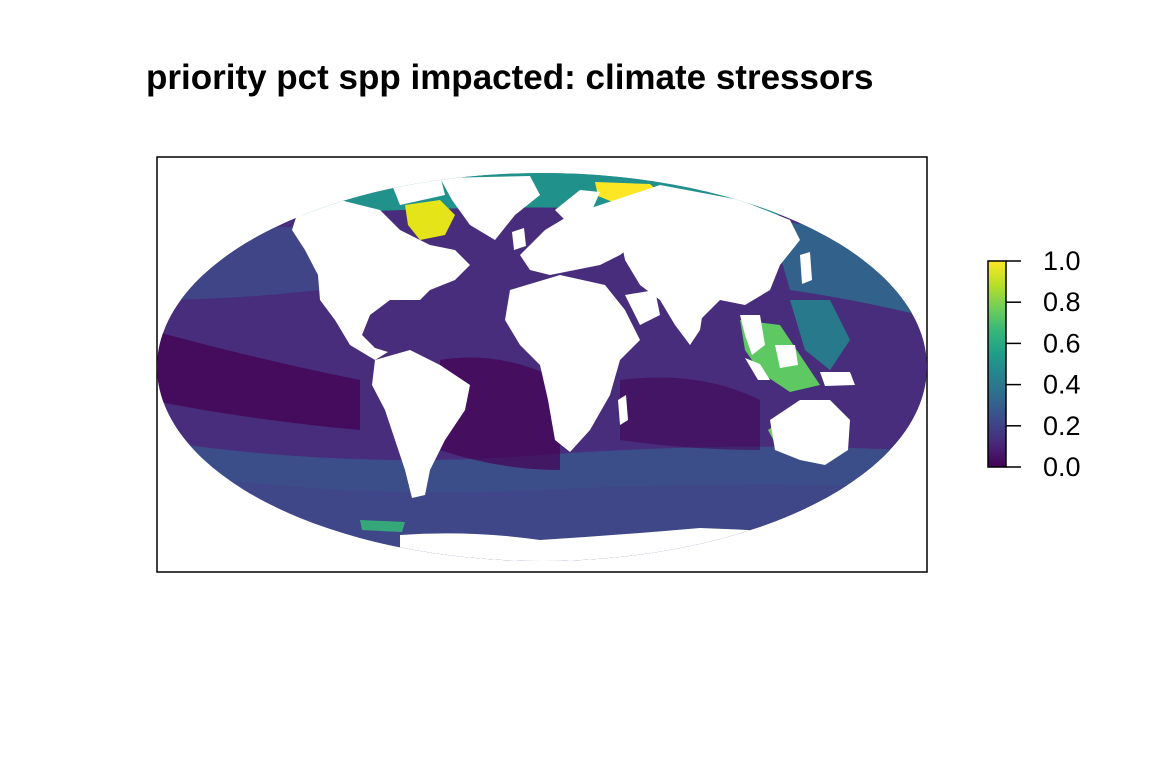  I want to click on new-guinea, so click(837, 379).